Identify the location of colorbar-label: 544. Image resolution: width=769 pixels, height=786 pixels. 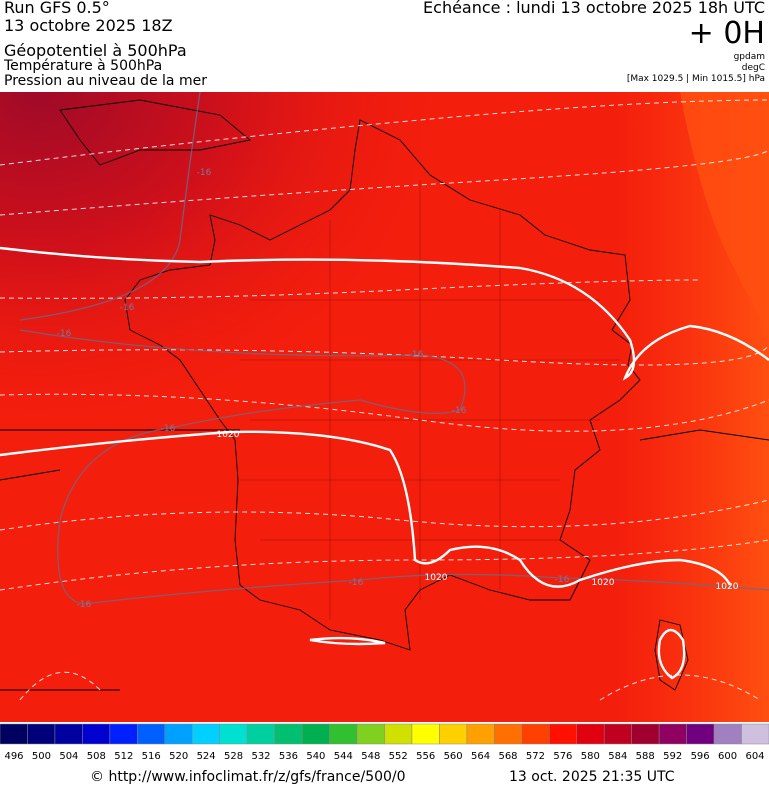
(343, 756).